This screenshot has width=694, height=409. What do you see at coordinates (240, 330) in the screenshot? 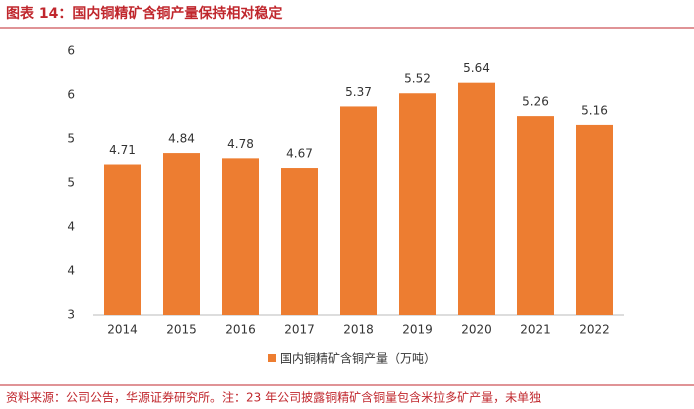
I see `x-tick-label: 2016` at bounding box center [240, 330].